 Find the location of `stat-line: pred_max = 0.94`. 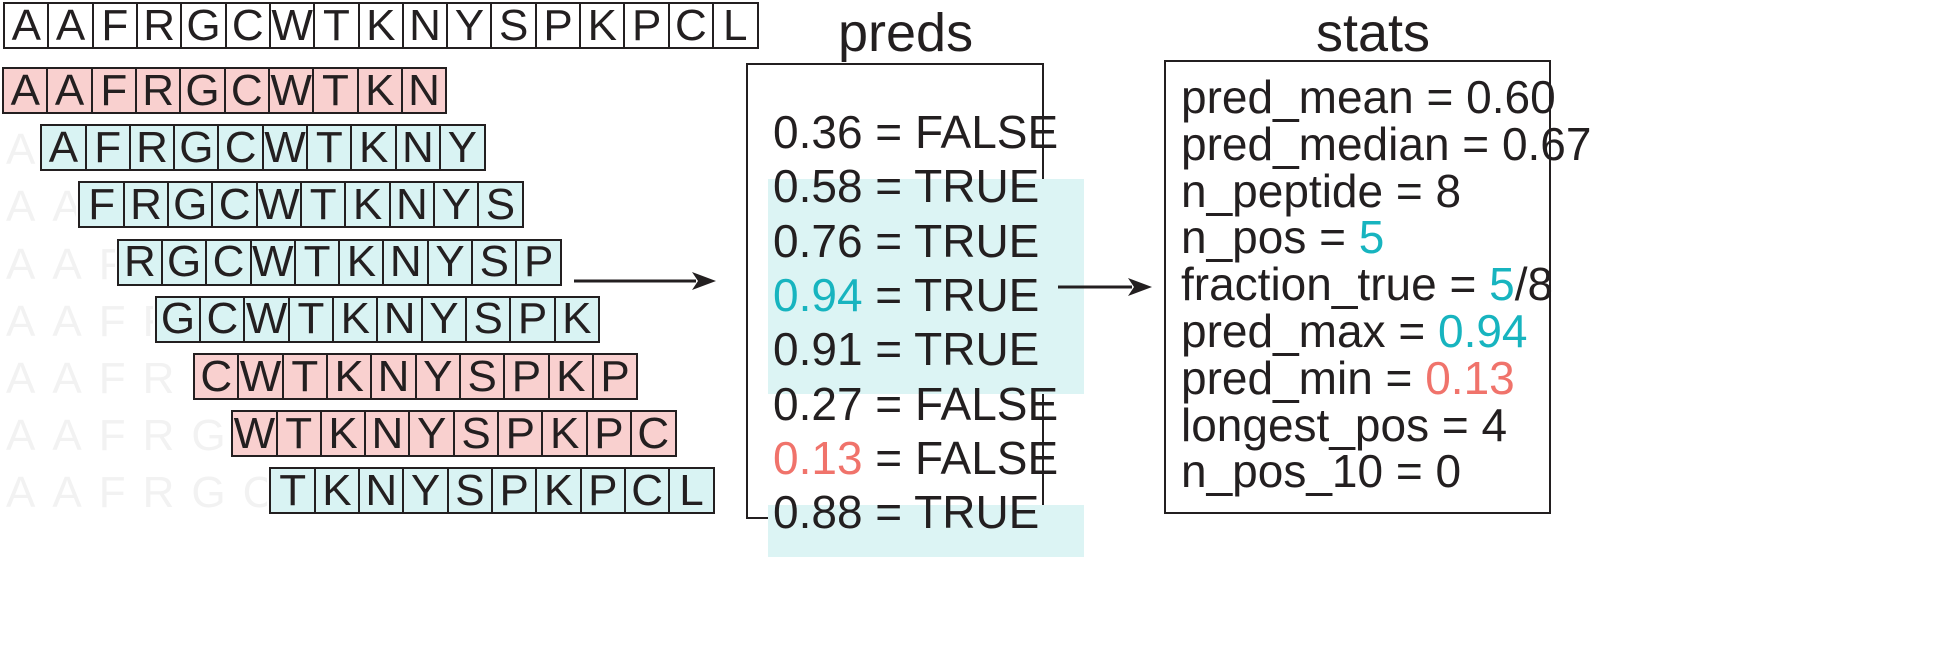

stat-line: pred_max = 0.94 is located at coordinates (1354, 331).